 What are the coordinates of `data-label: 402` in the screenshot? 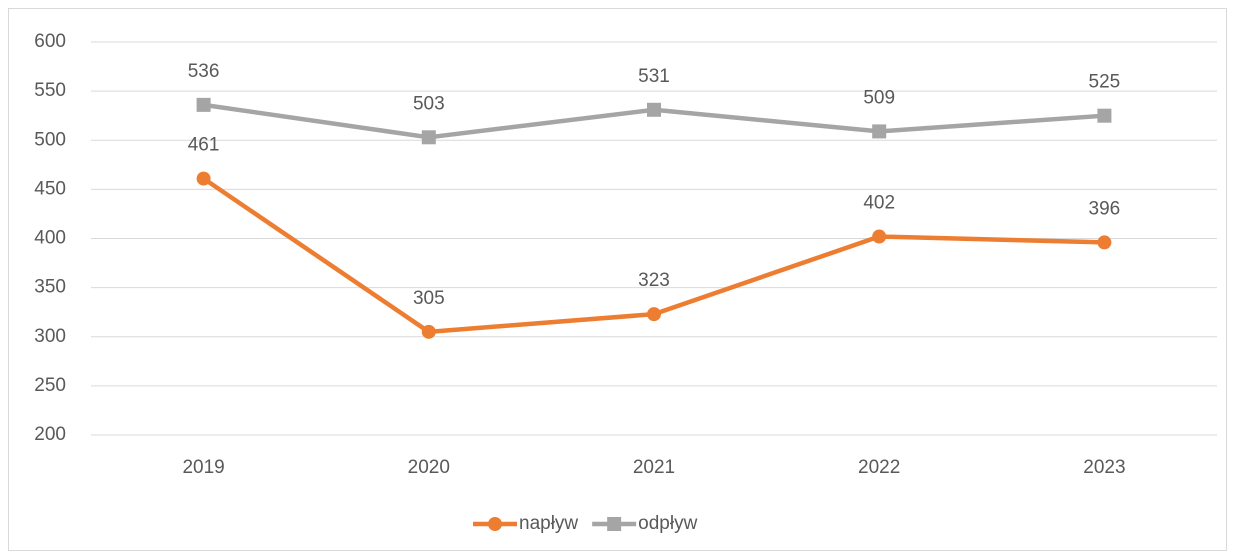 It's located at (879, 203).